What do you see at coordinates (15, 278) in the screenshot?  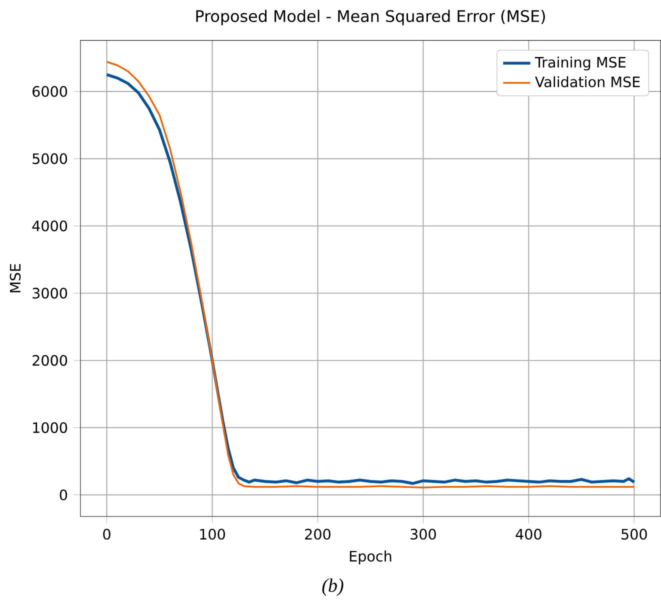 I see `y-axis-title: MSE` at bounding box center [15, 278].